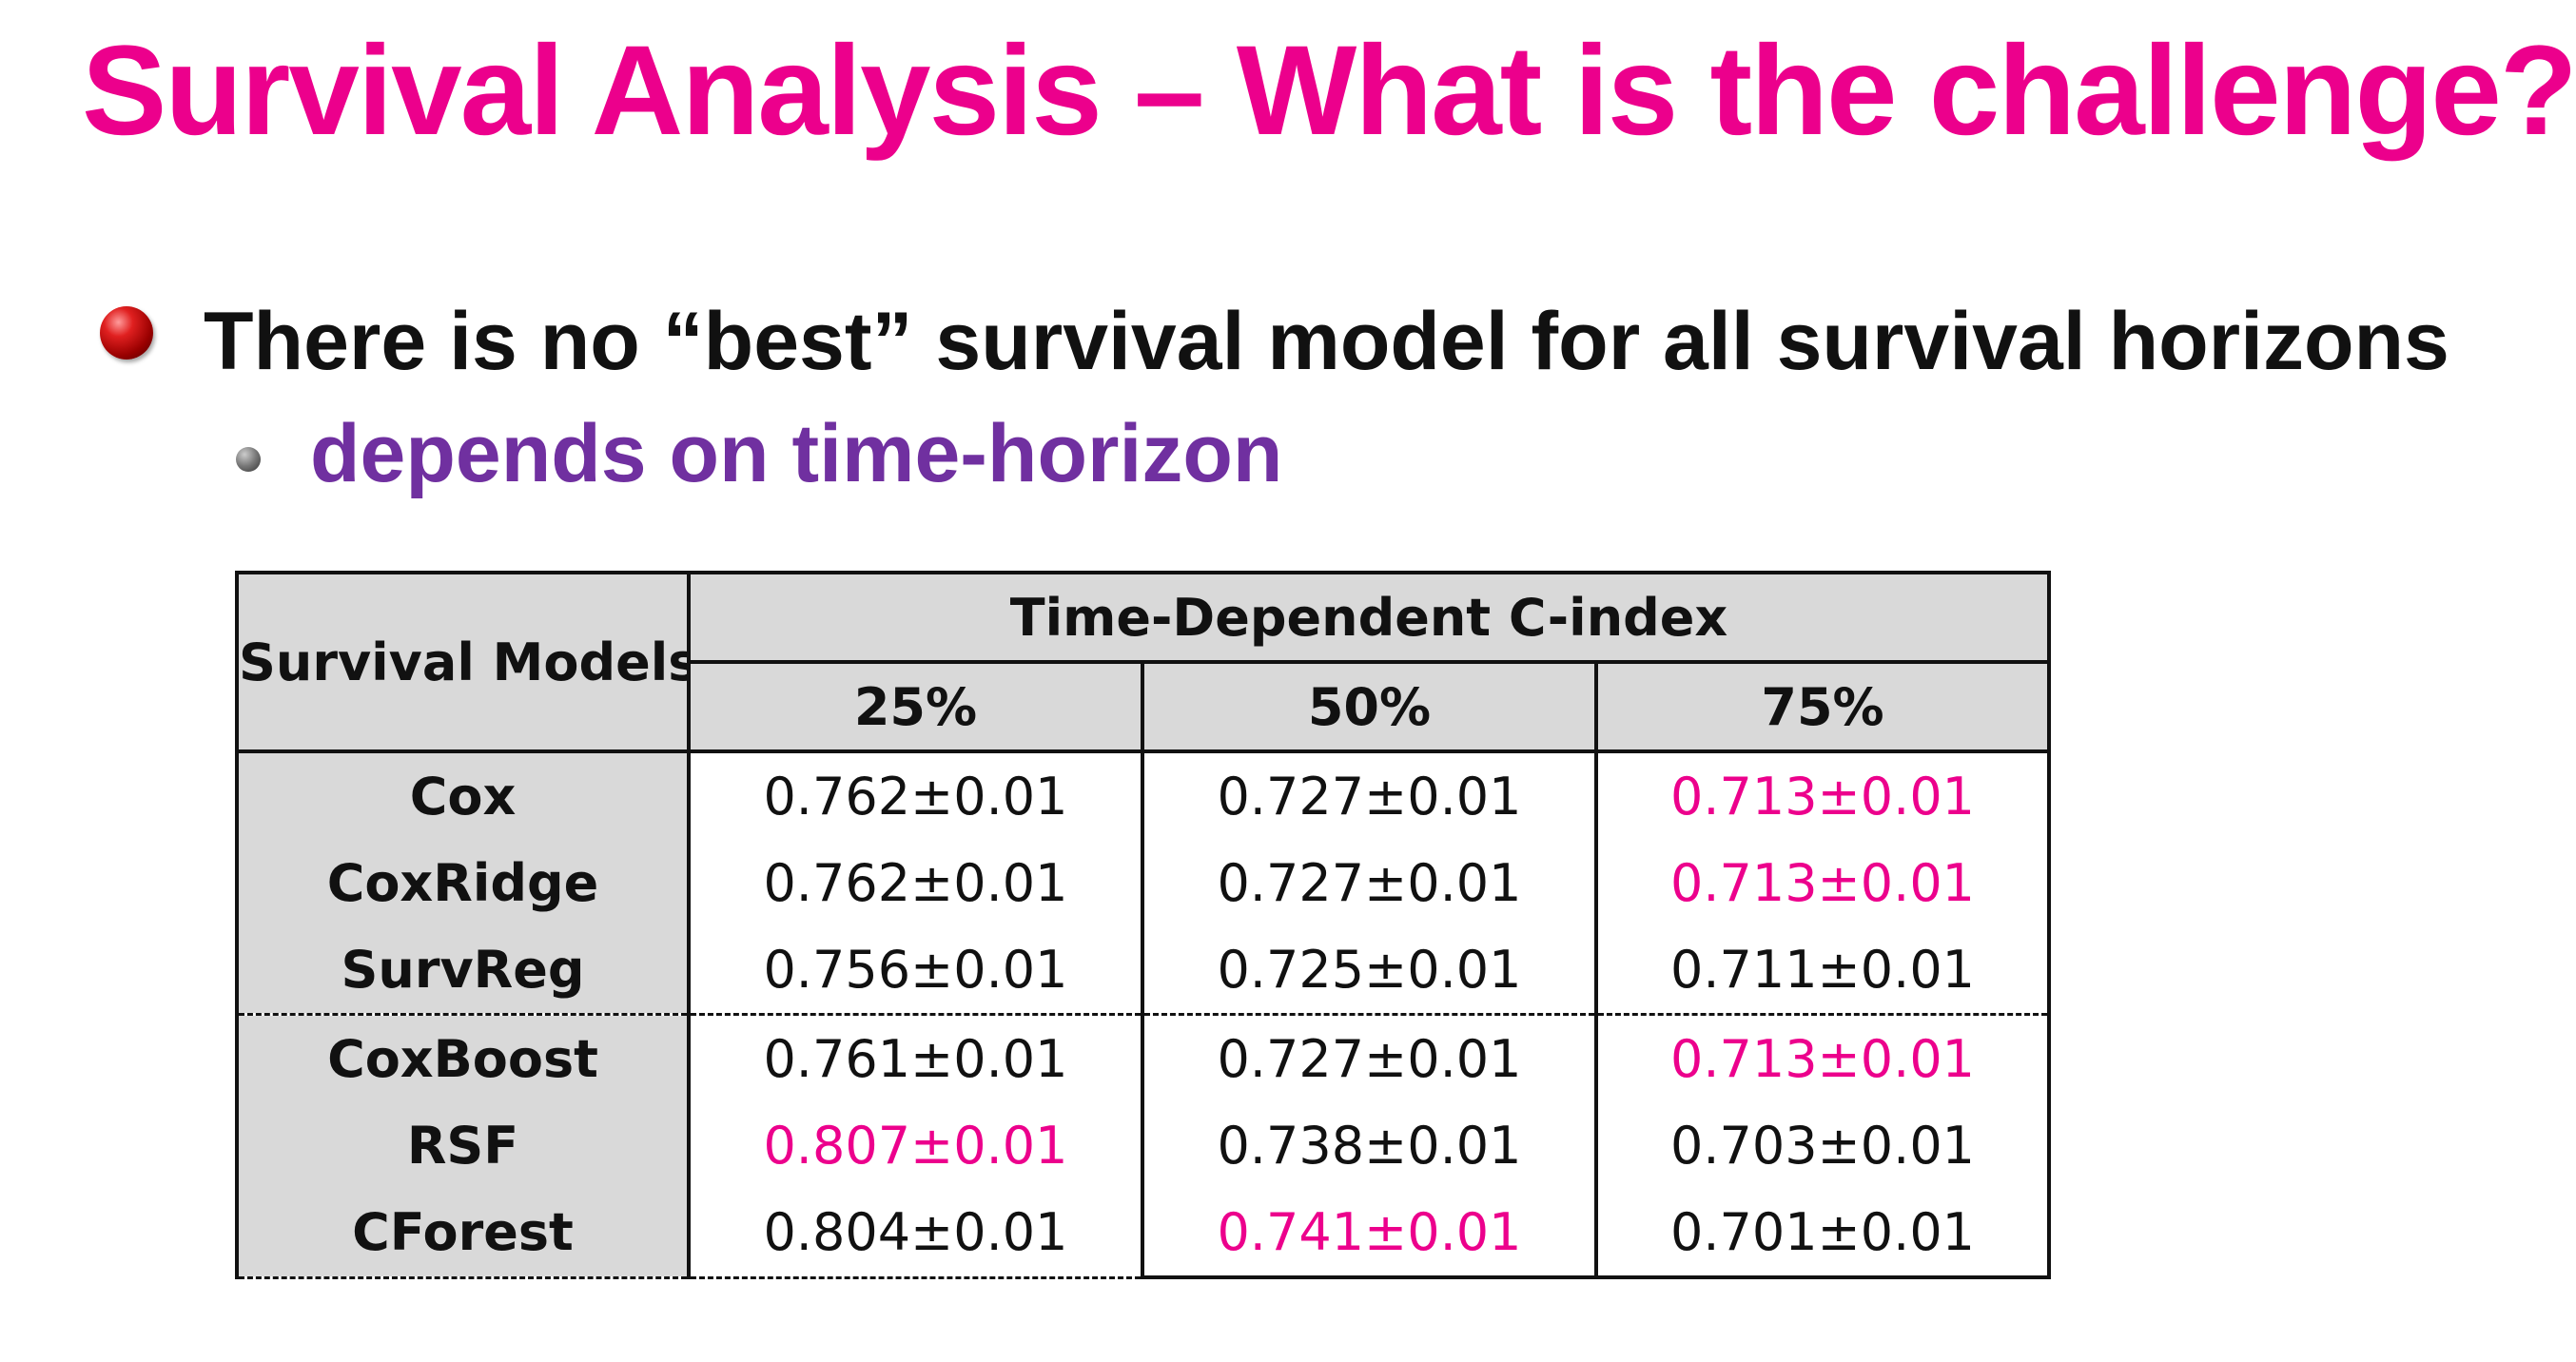  What do you see at coordinates (1823, 1145) in the screenshot?
I see `c-index-value-cell: 0.703±0.01` at bounding box center [1823, 1145].